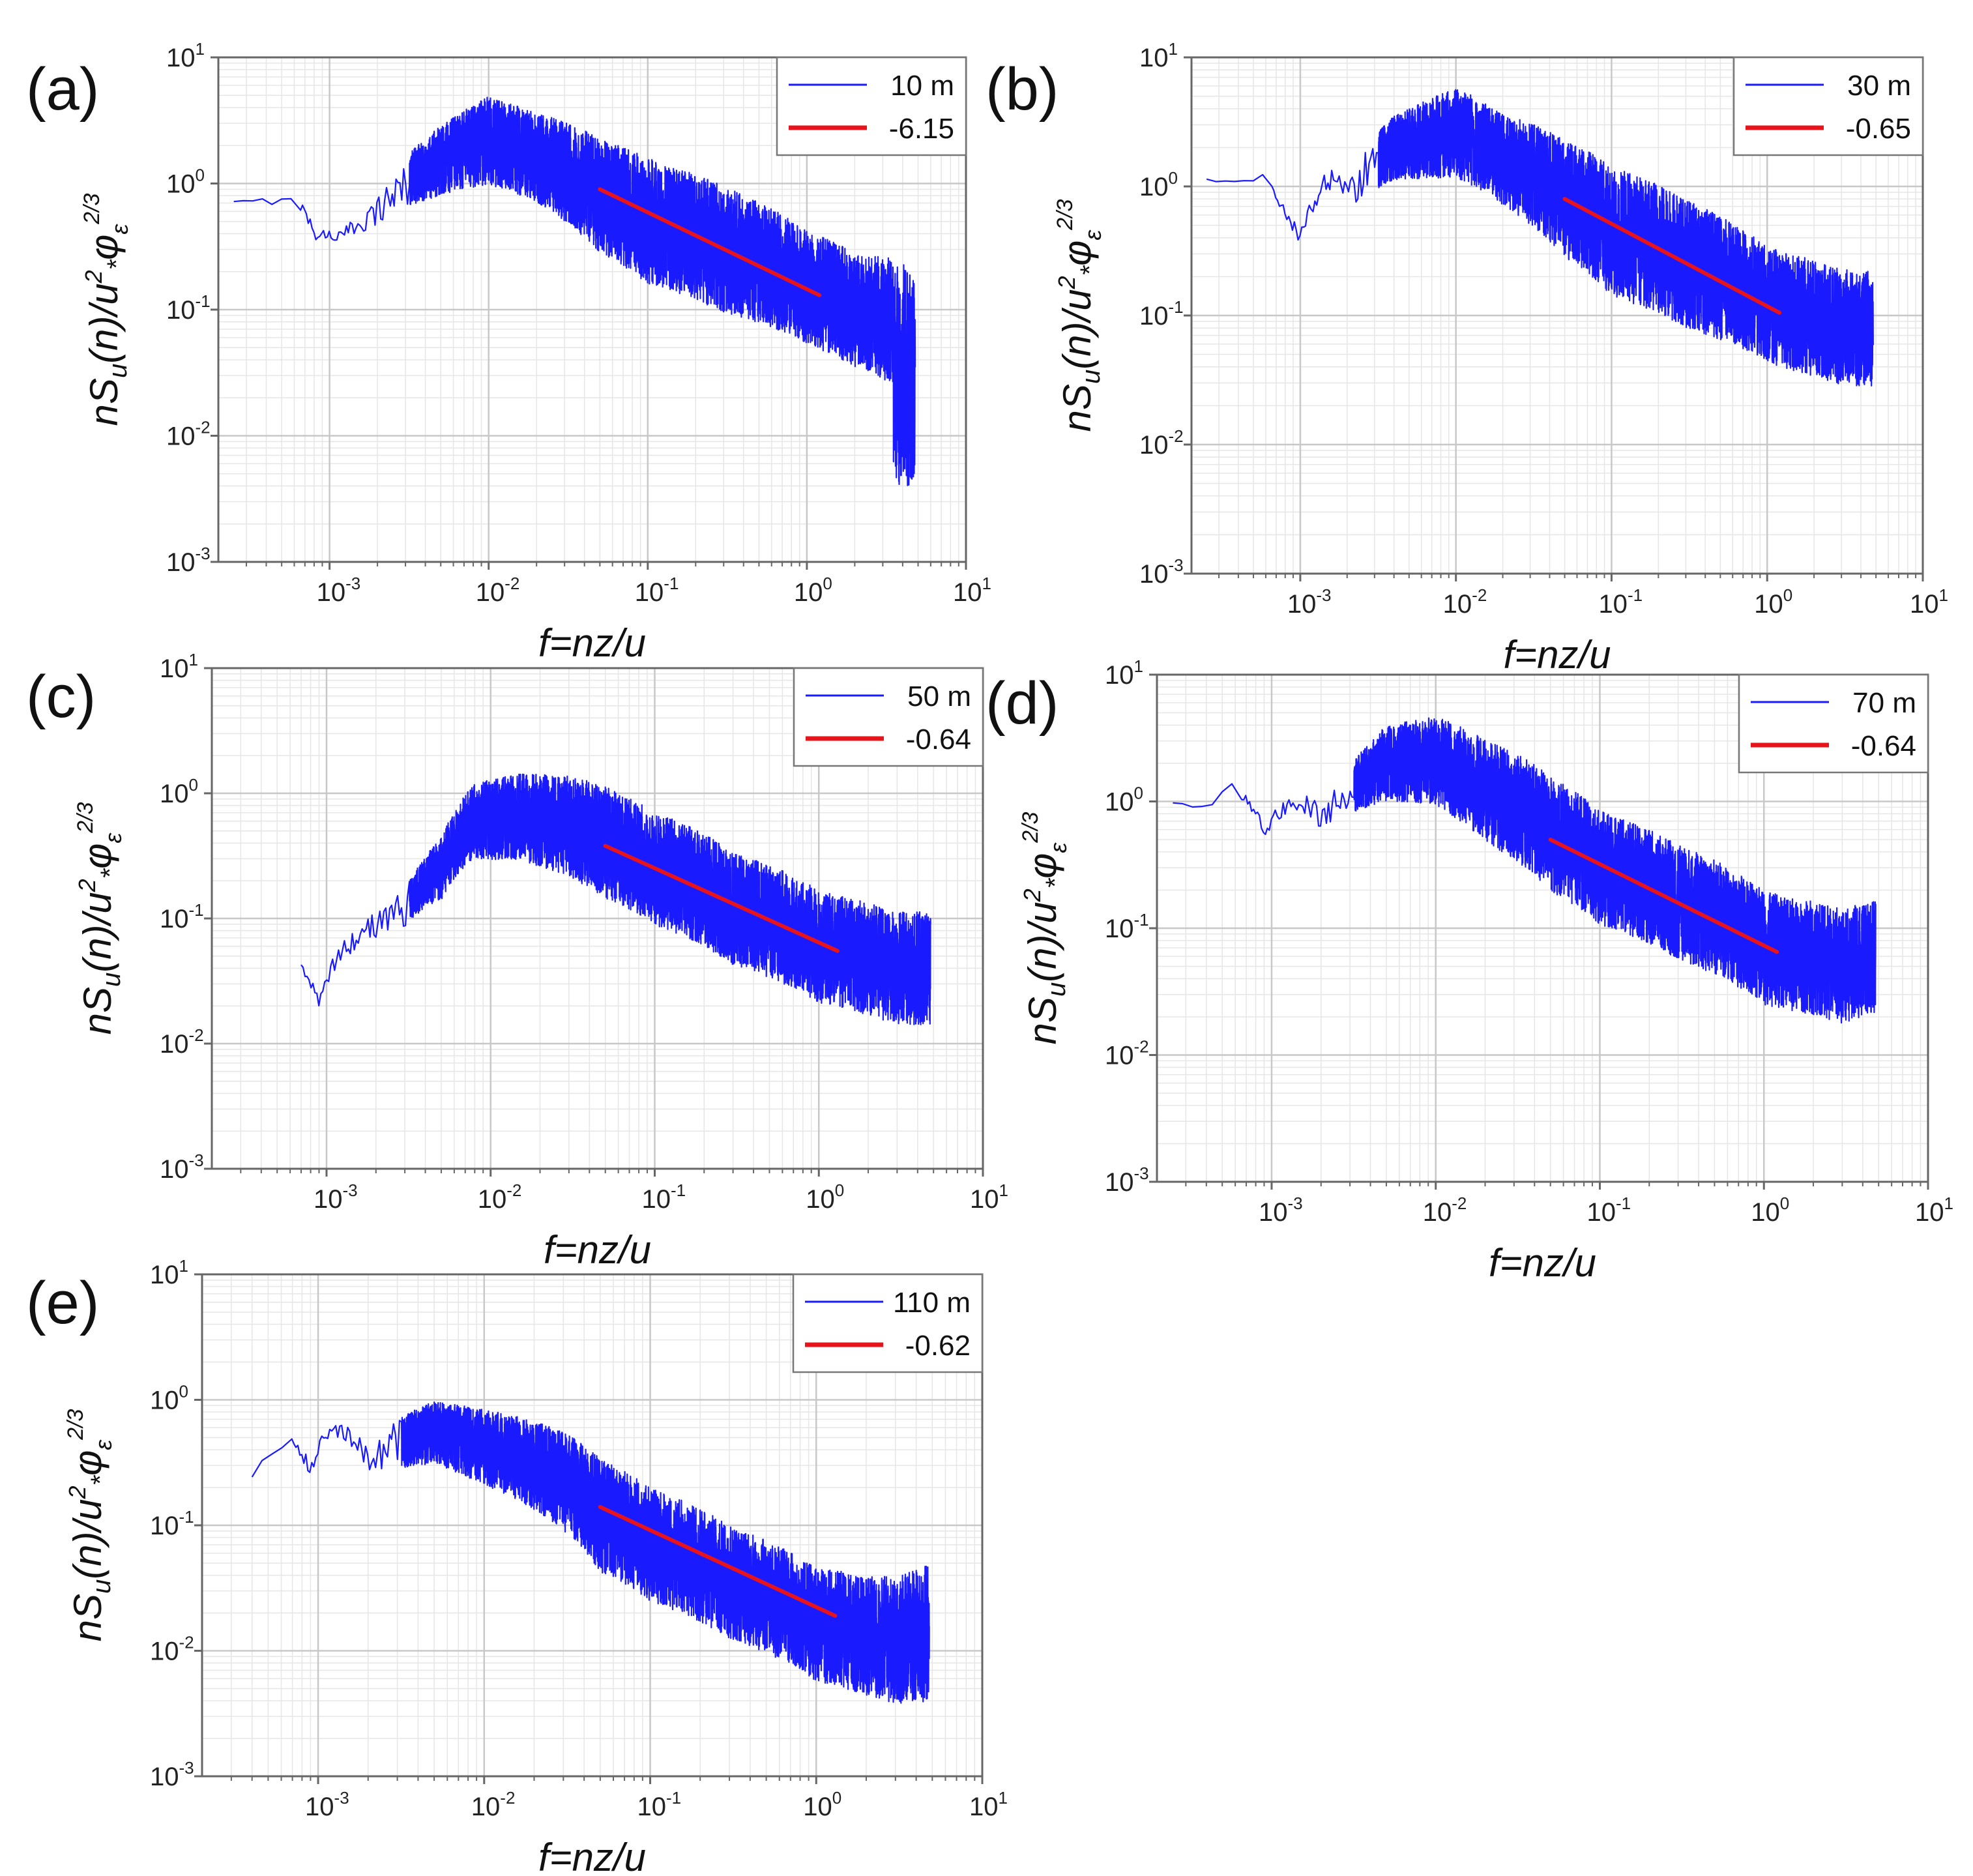 Image resolution: width=1973 pixels, height=1876 pixels. I want to click on panel-label: (e), so click(62, 1303).